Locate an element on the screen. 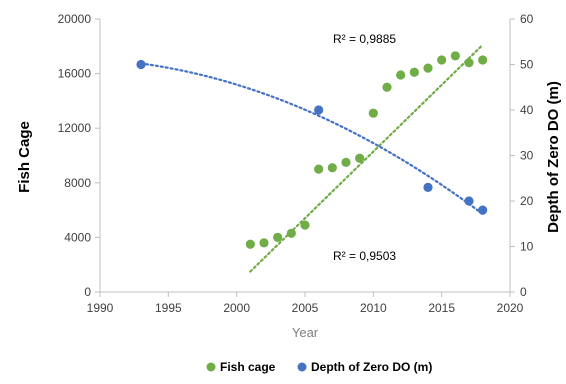  y-right-tick-label: 40 is located at coordinates (527, 110).